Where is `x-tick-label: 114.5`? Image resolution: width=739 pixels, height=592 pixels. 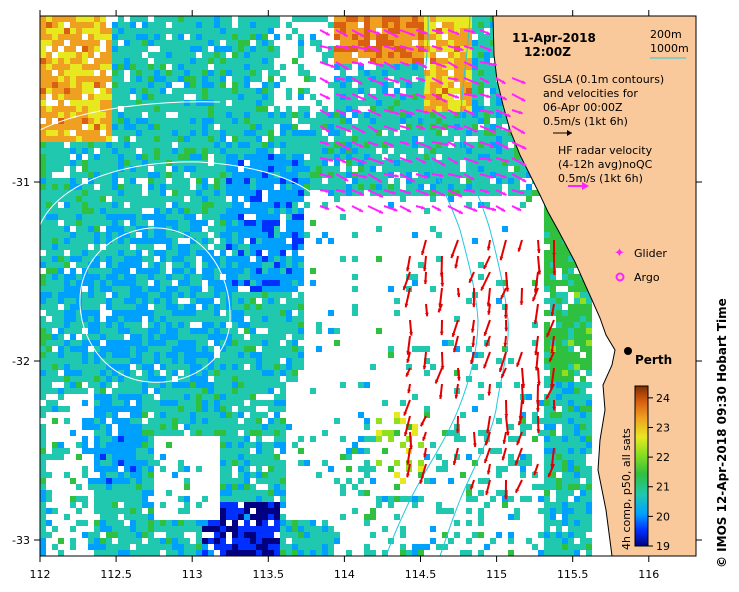 x-tick-label: 114.5 is located at coordinates (421, 574).